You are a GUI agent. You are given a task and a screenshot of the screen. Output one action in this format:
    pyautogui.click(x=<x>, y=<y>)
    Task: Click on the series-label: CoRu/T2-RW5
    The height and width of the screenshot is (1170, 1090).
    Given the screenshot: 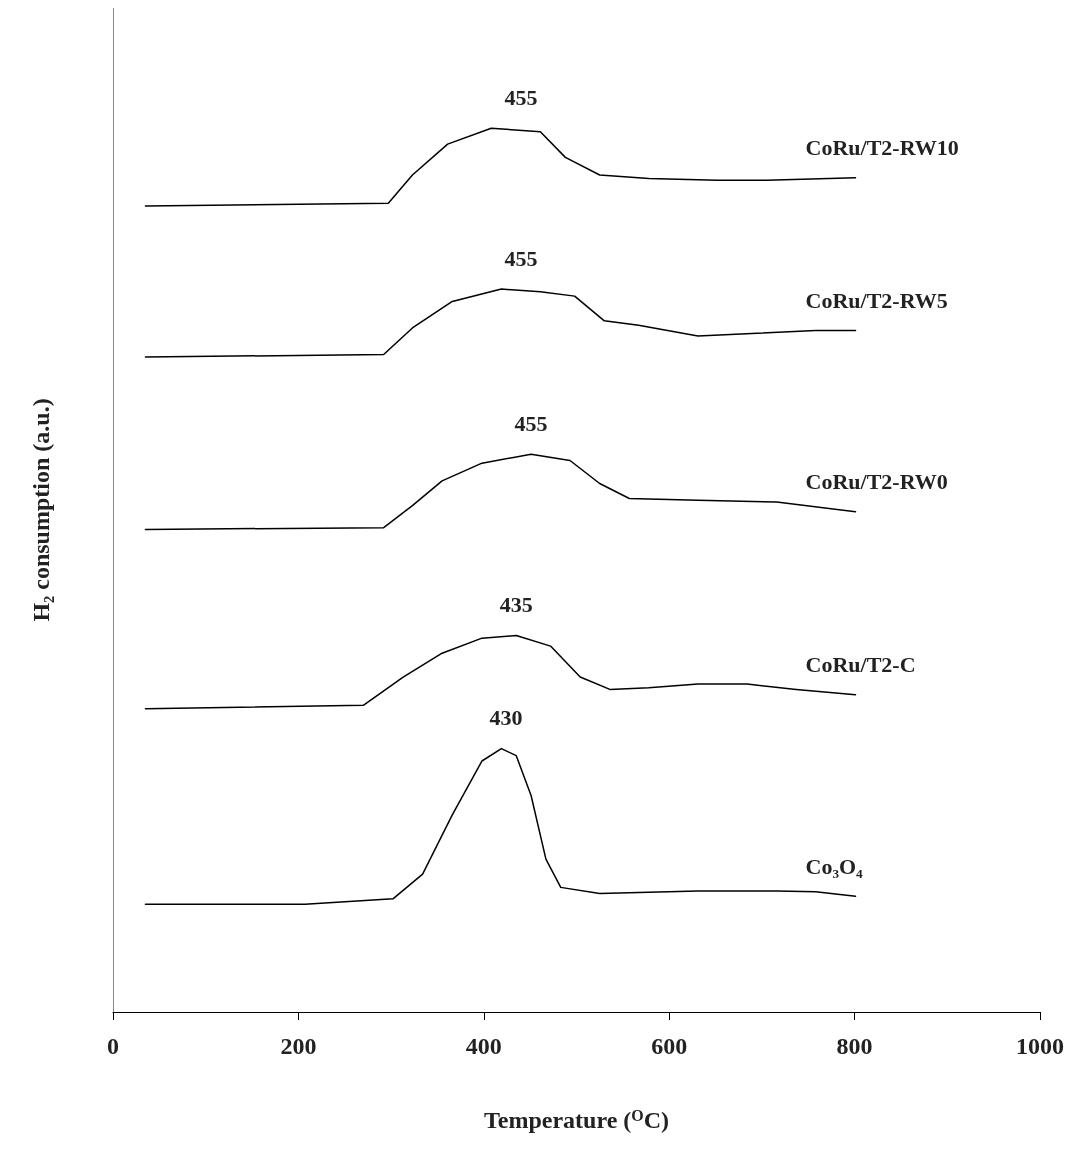 What is the action you would take?
    pyautogui.click(x=876, y=301)
    